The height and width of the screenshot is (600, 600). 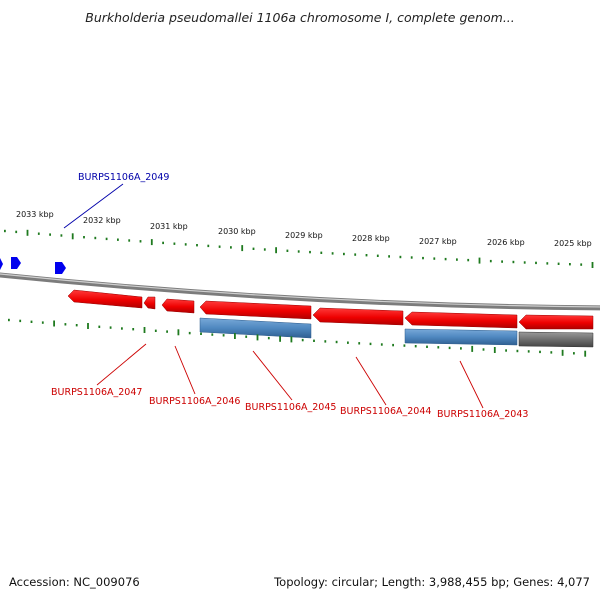 What do you see at coordinates (149, 303) in the screenshot?
I see `gene-fragment` at bounding box center [149, 303].